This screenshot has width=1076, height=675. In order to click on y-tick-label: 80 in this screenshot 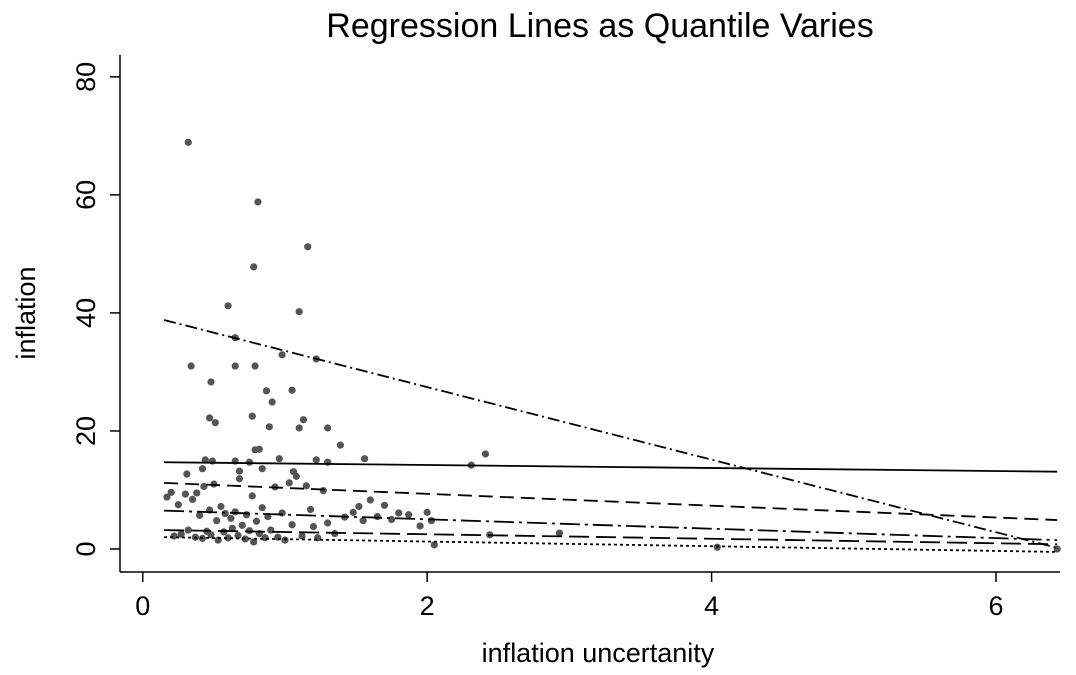, I will do `click(86, 77)`.